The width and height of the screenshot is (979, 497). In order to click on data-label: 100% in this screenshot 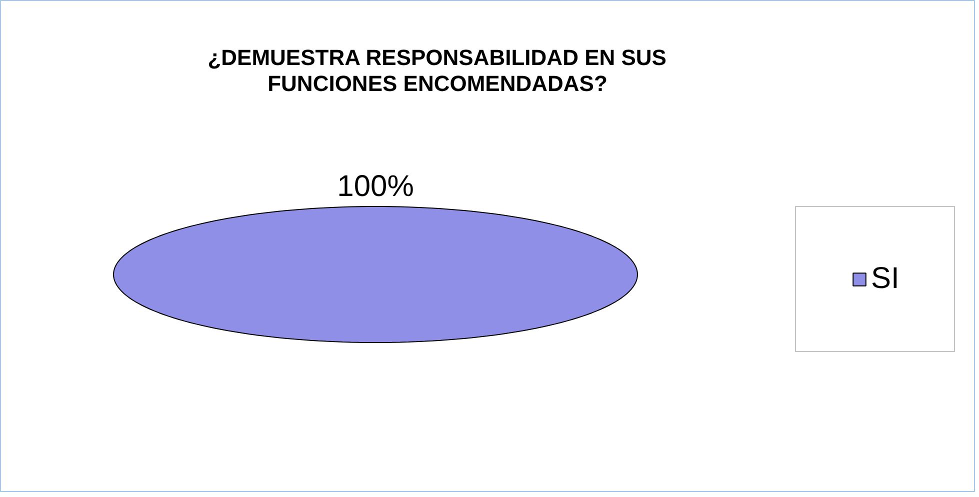, I will do `click(375, 186)`.